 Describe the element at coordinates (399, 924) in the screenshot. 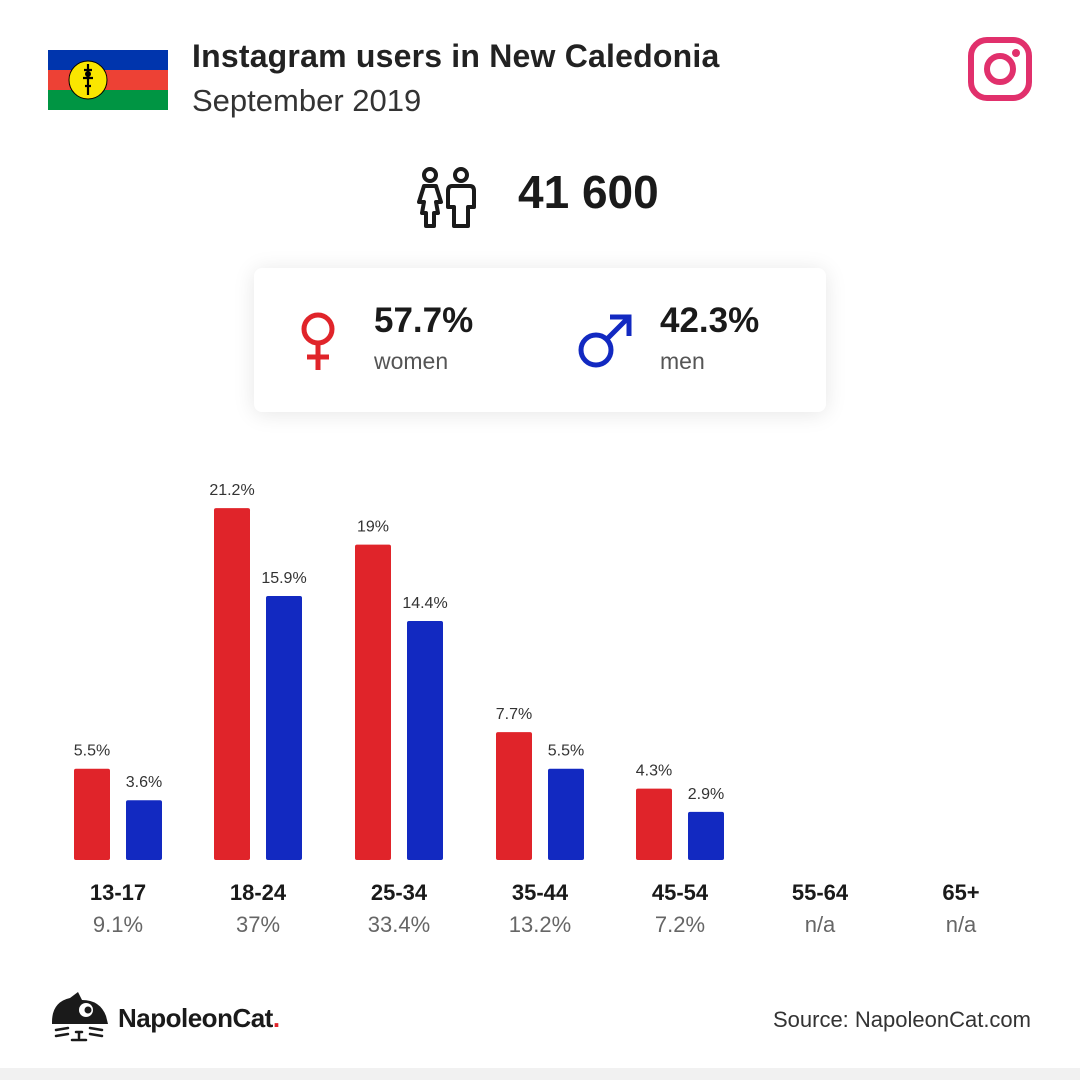

I see `category-total-25-34: 33.4%` at that location.